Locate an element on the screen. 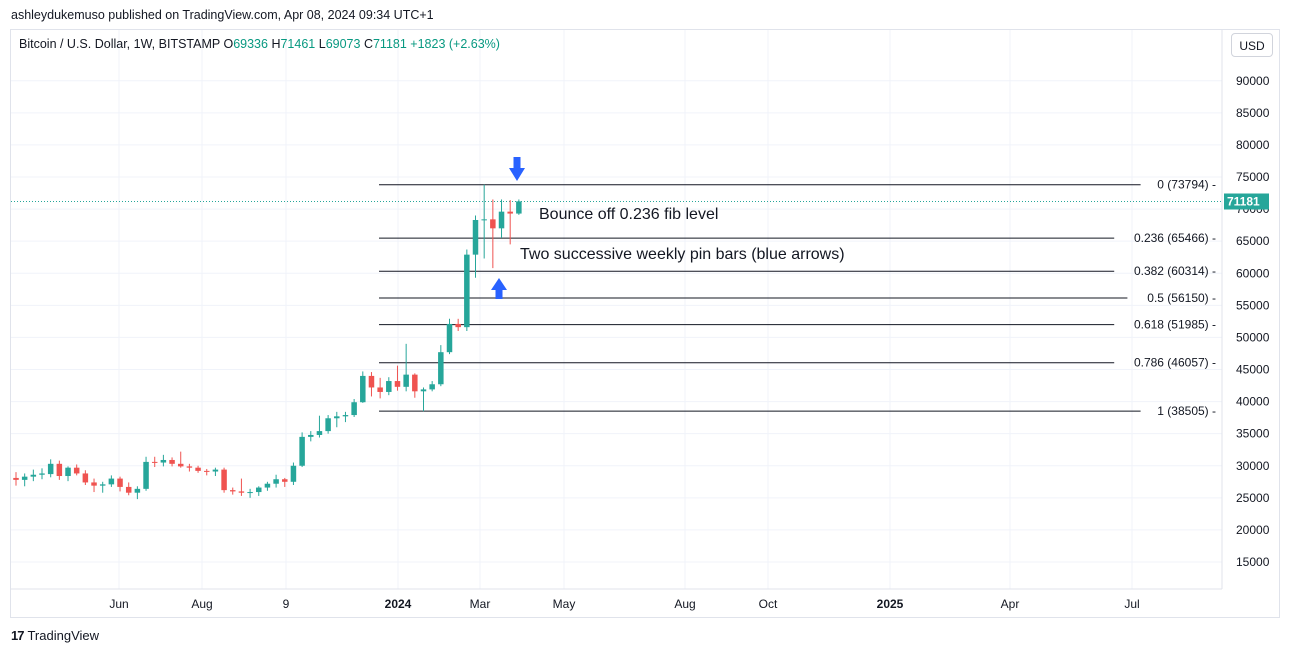 This screenshot has width=1292, height=654. y-tick-label: 80000 is located at coordinates (1253, 145).